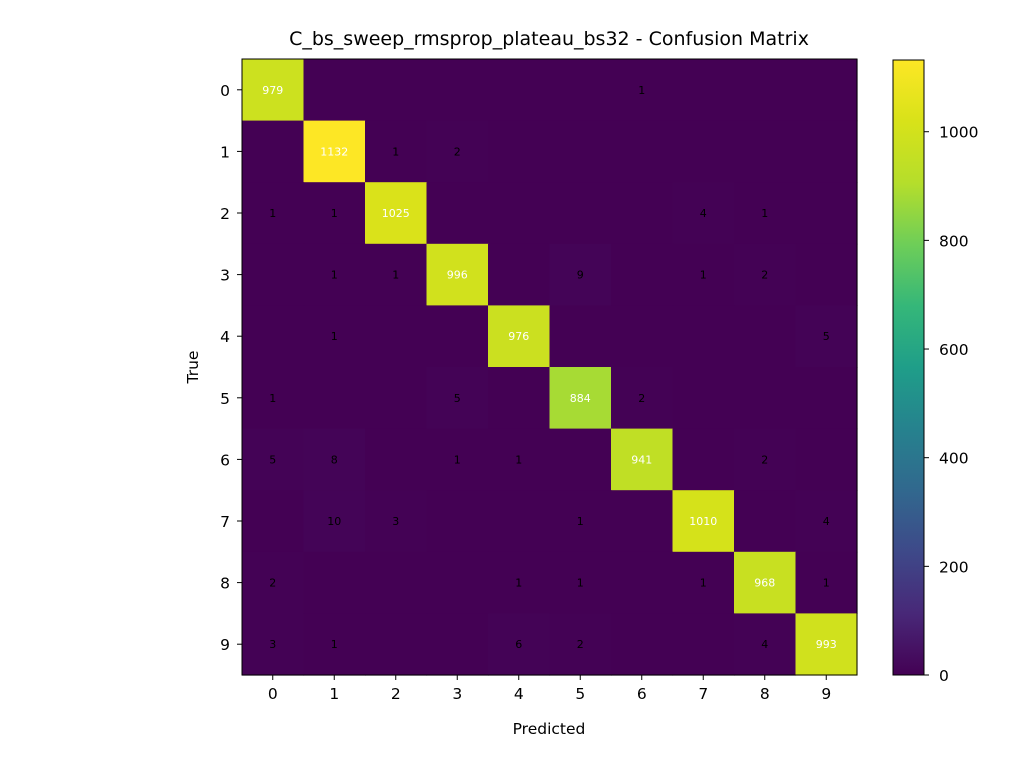  What do you see at coordinates (225, 584) in the screenshot?
I see `y-tick-label: 8` at bounding box center [225, 584].